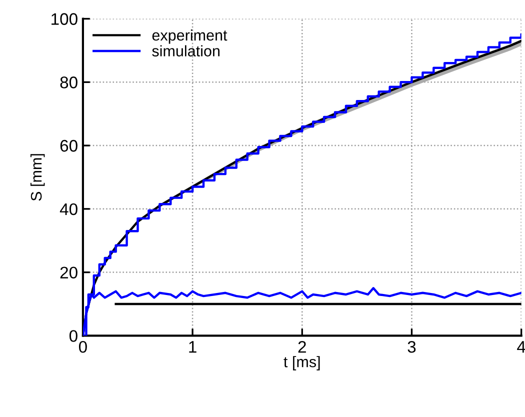 This screenshot has height=417, width=525. Describe the element at coordinates (190, 36) in the screenshot. I see `legend-label: experiment` at that location.